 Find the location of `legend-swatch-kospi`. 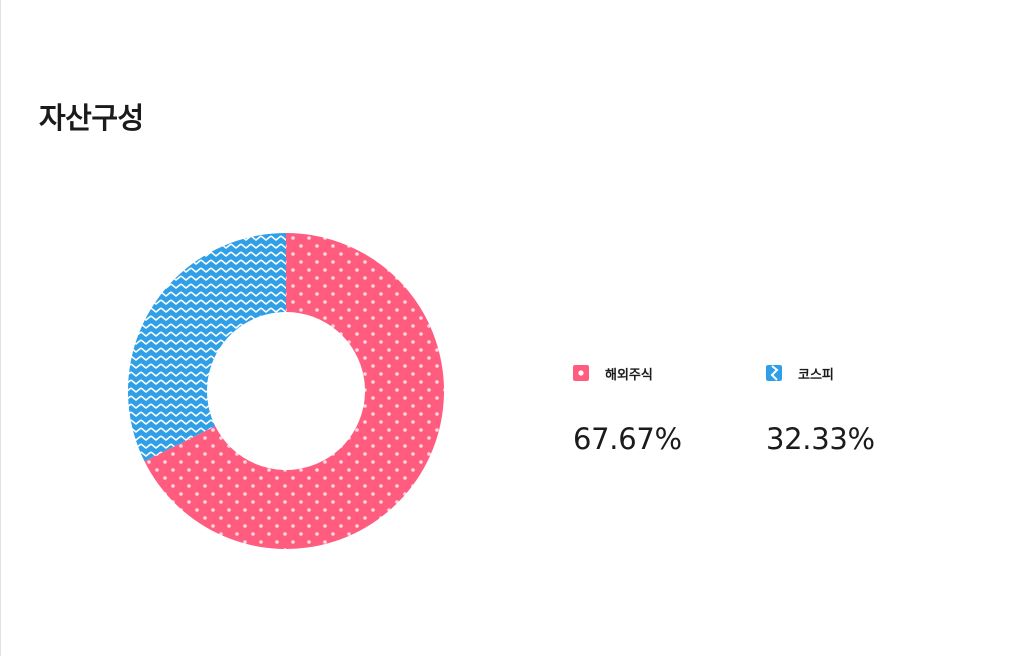

legend-swatch-kospi is located at coordinates (774, 373).